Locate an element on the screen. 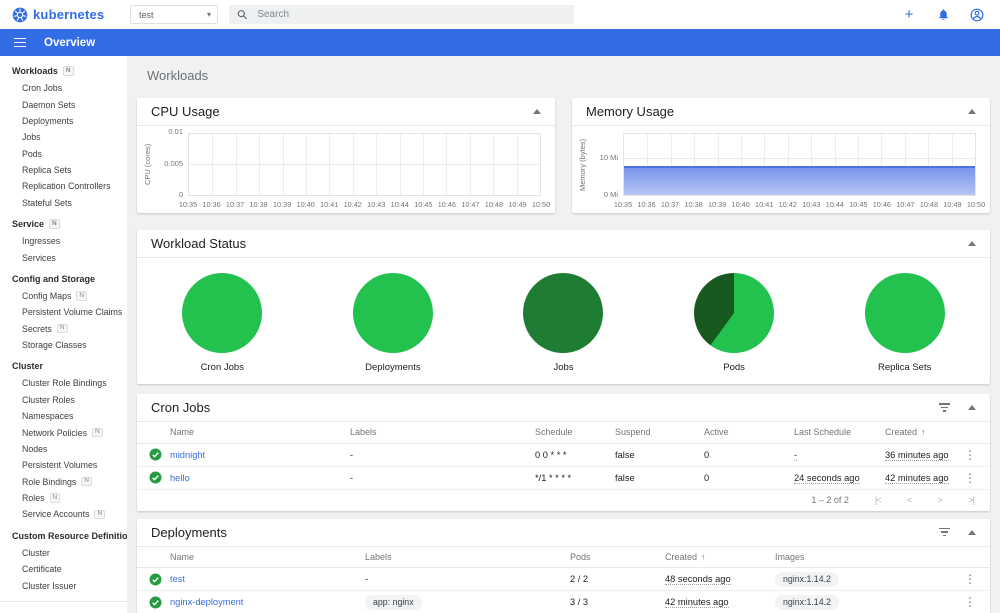 Image resolution: width=1000 pixels, height=613 pixels. card-title: Workload Status is located at coordinates (199, 243).